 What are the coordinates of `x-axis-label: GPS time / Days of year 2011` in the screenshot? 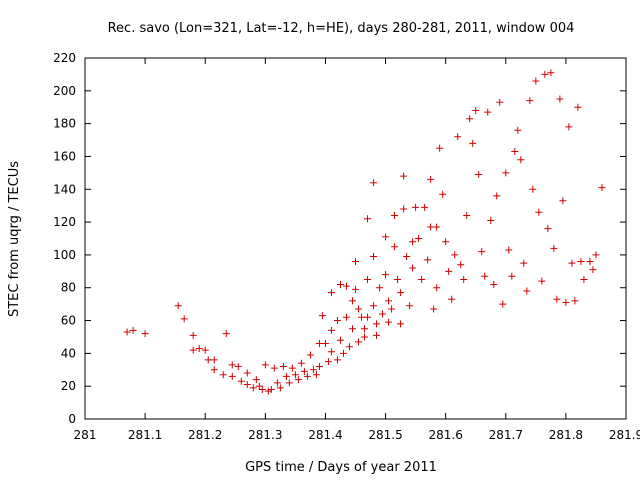 It's located at (341, 467).